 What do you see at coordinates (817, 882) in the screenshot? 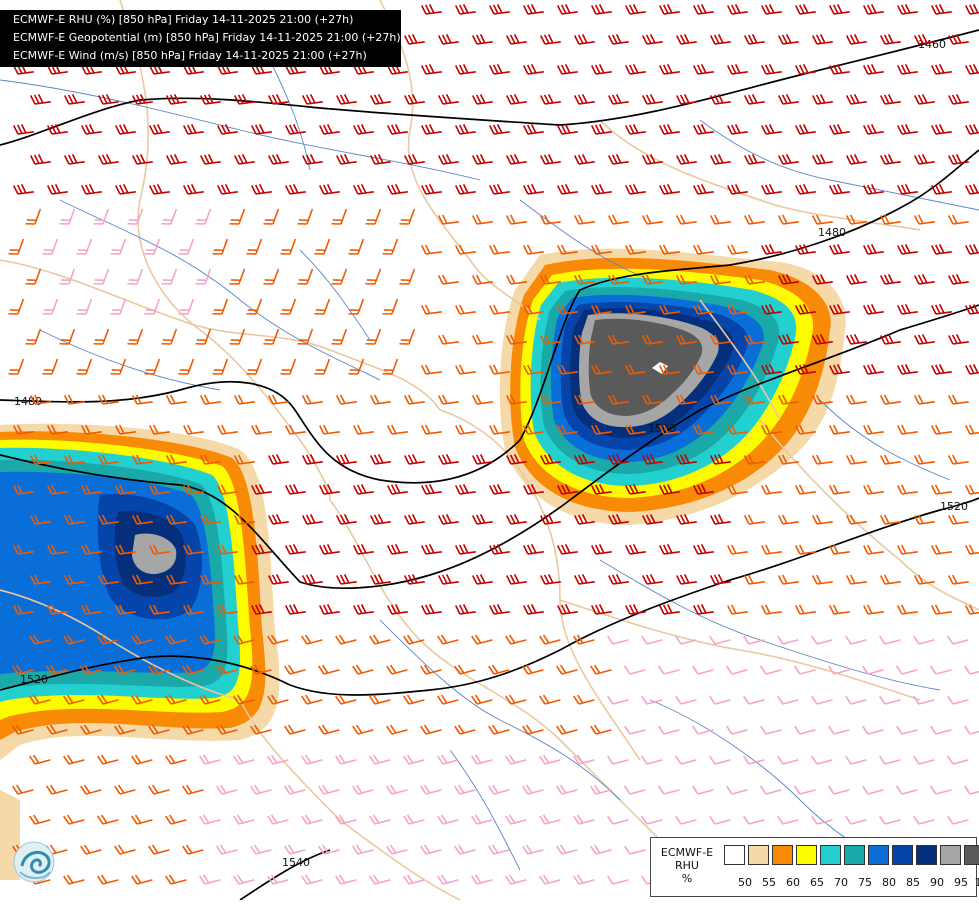
I see `legend-tick: 65` at bounding box center [817, 882].